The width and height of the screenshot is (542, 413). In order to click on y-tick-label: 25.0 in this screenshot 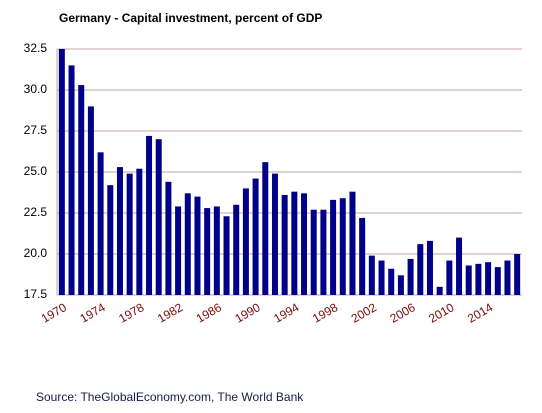, I will do `click(36, 171)`.